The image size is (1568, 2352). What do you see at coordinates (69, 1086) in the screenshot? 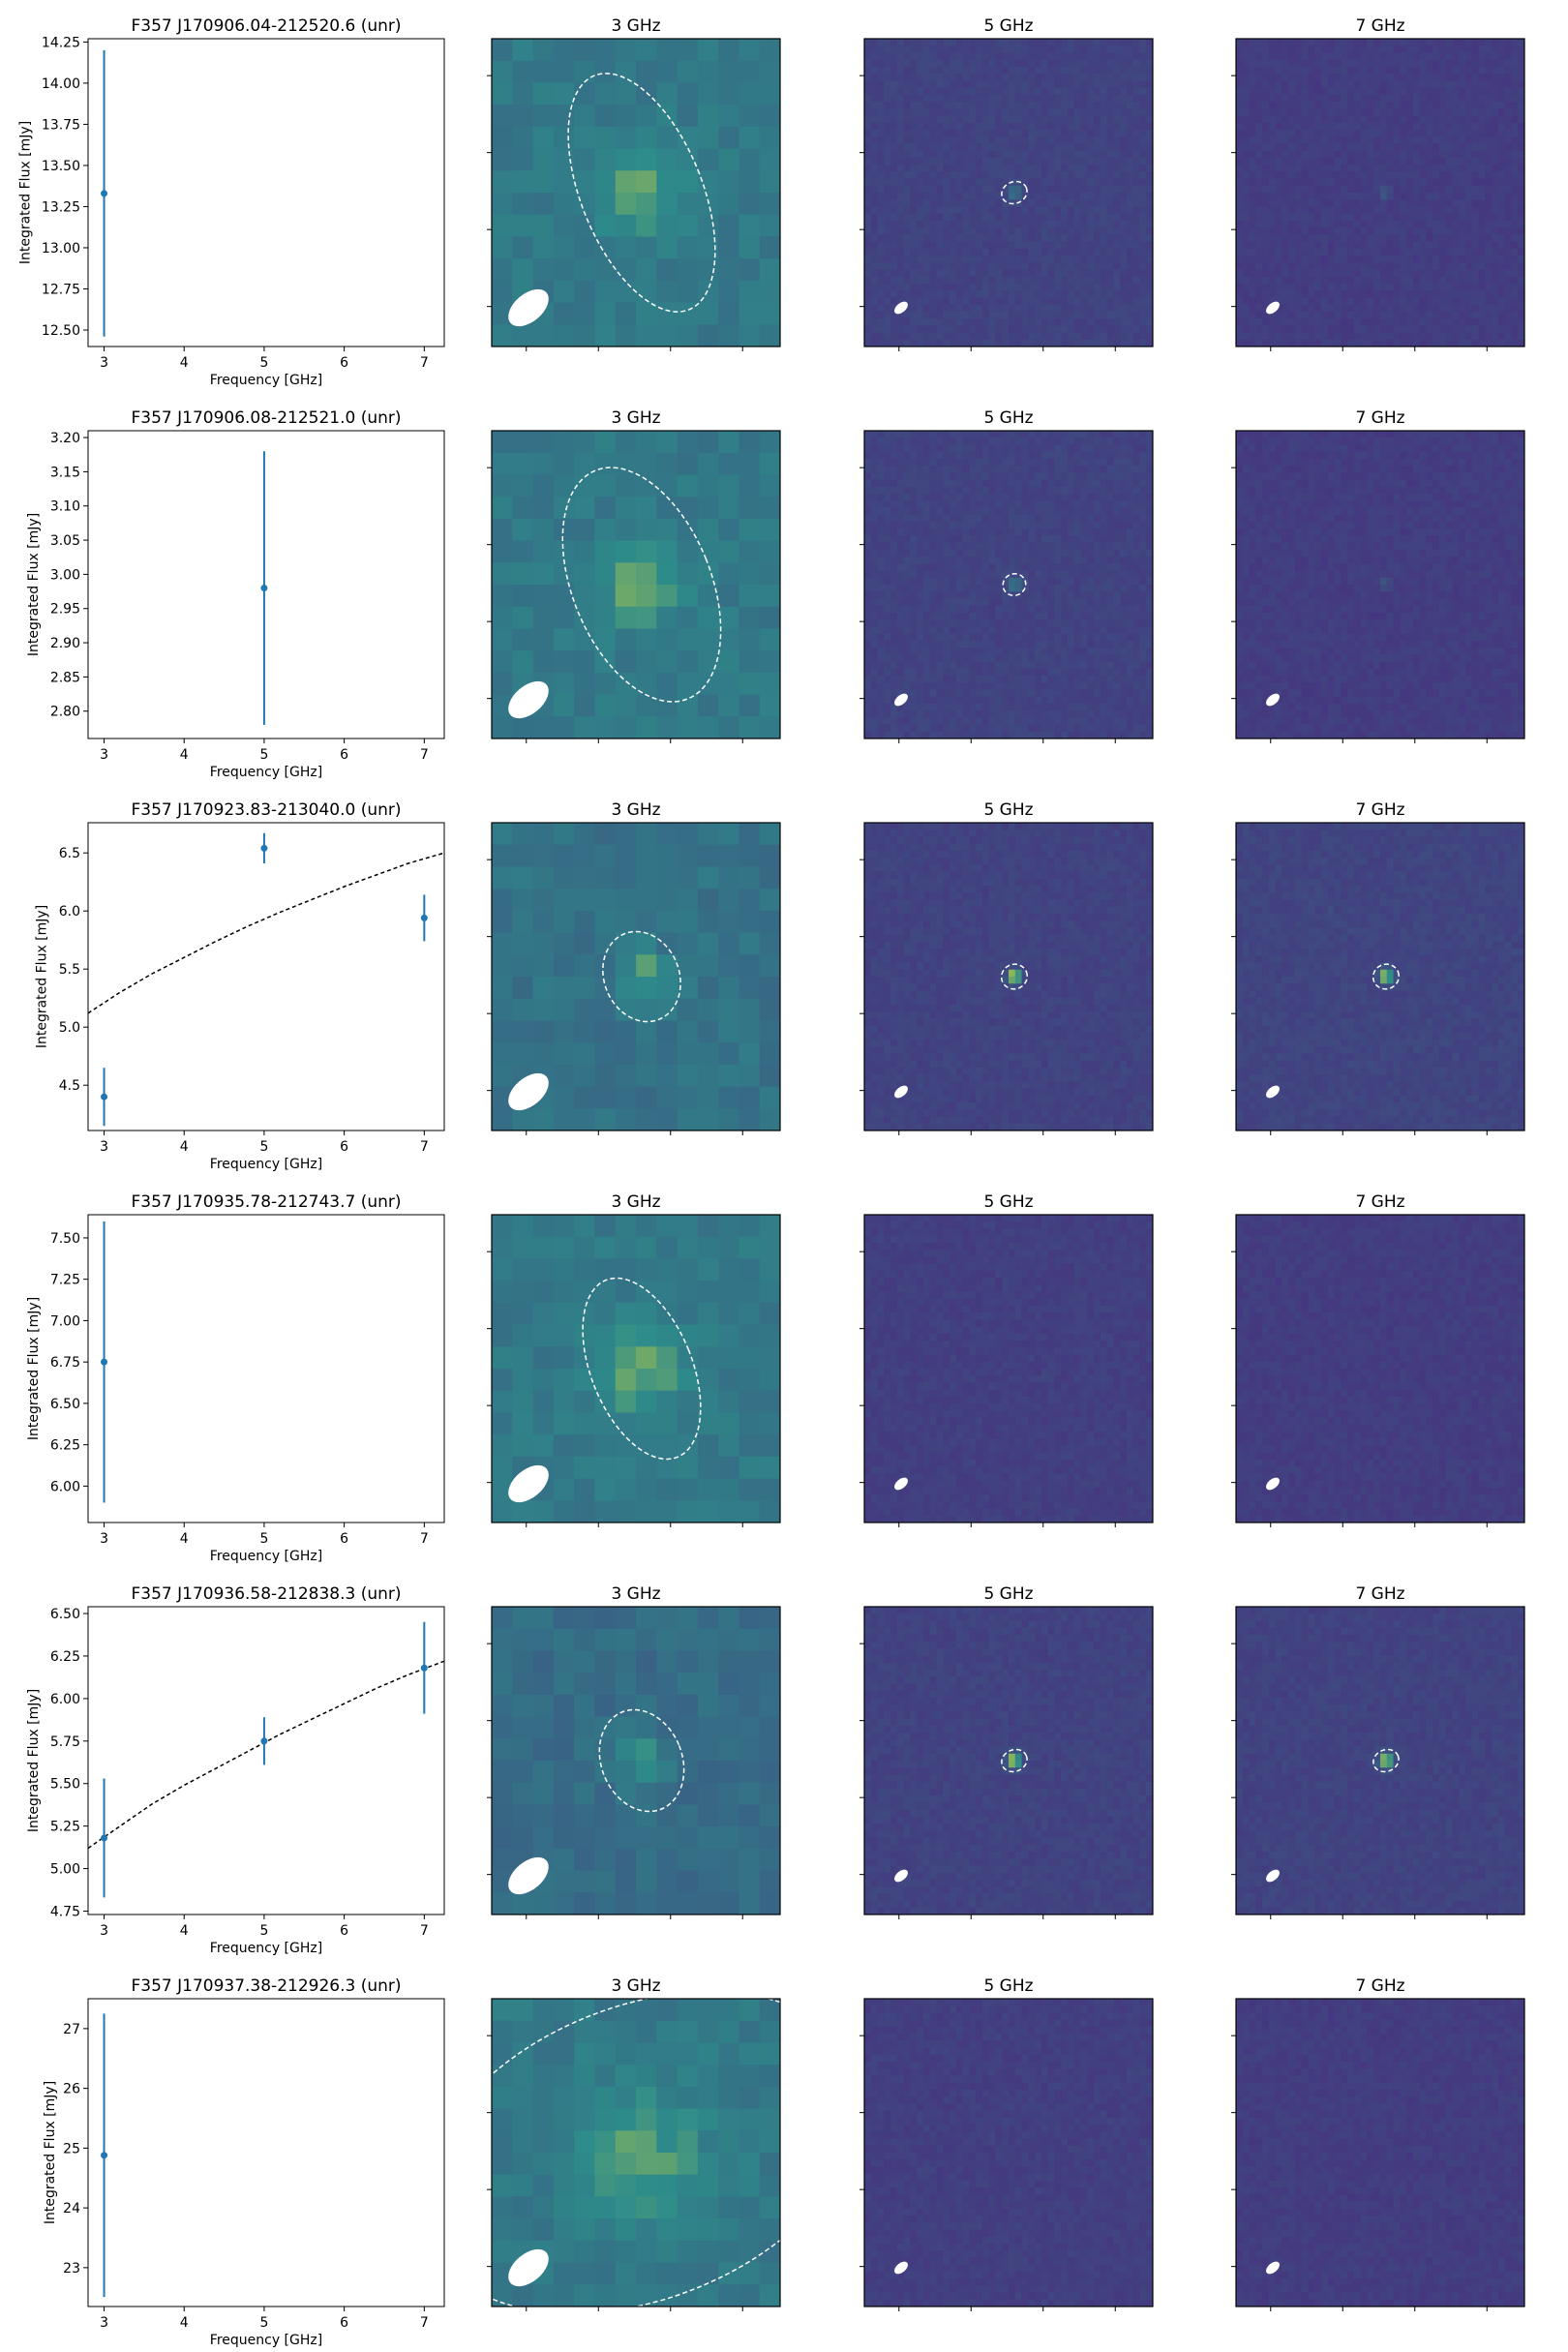
I see `y-tick-label: 4.5` at bounding box center [69, 1086].